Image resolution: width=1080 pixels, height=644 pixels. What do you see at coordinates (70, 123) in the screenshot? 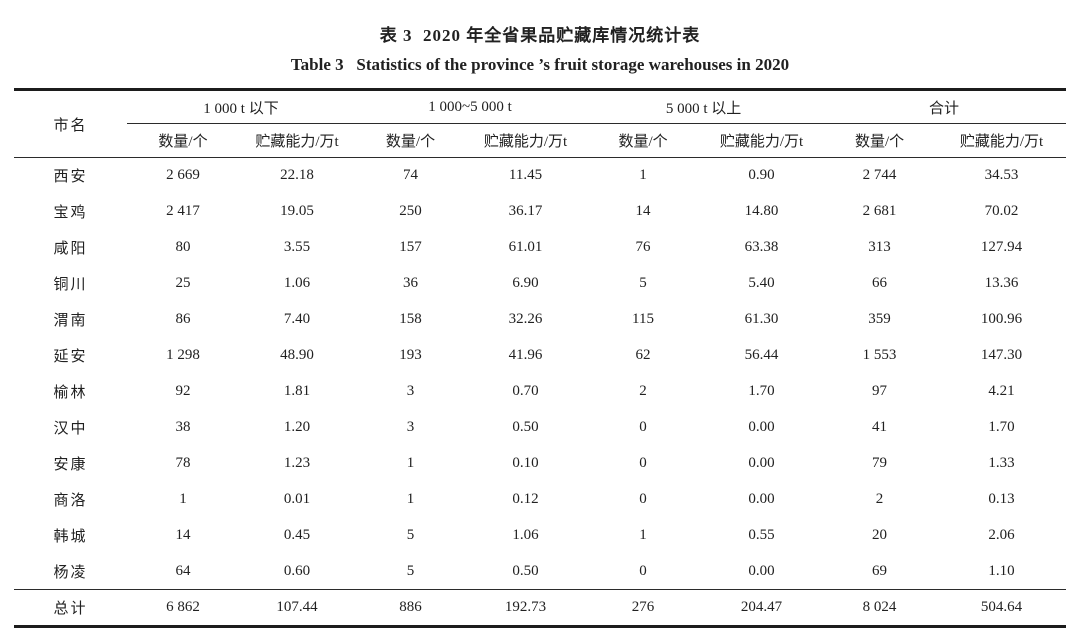
I see `corner-header-city: 市名` at bounding box center [70, 123].